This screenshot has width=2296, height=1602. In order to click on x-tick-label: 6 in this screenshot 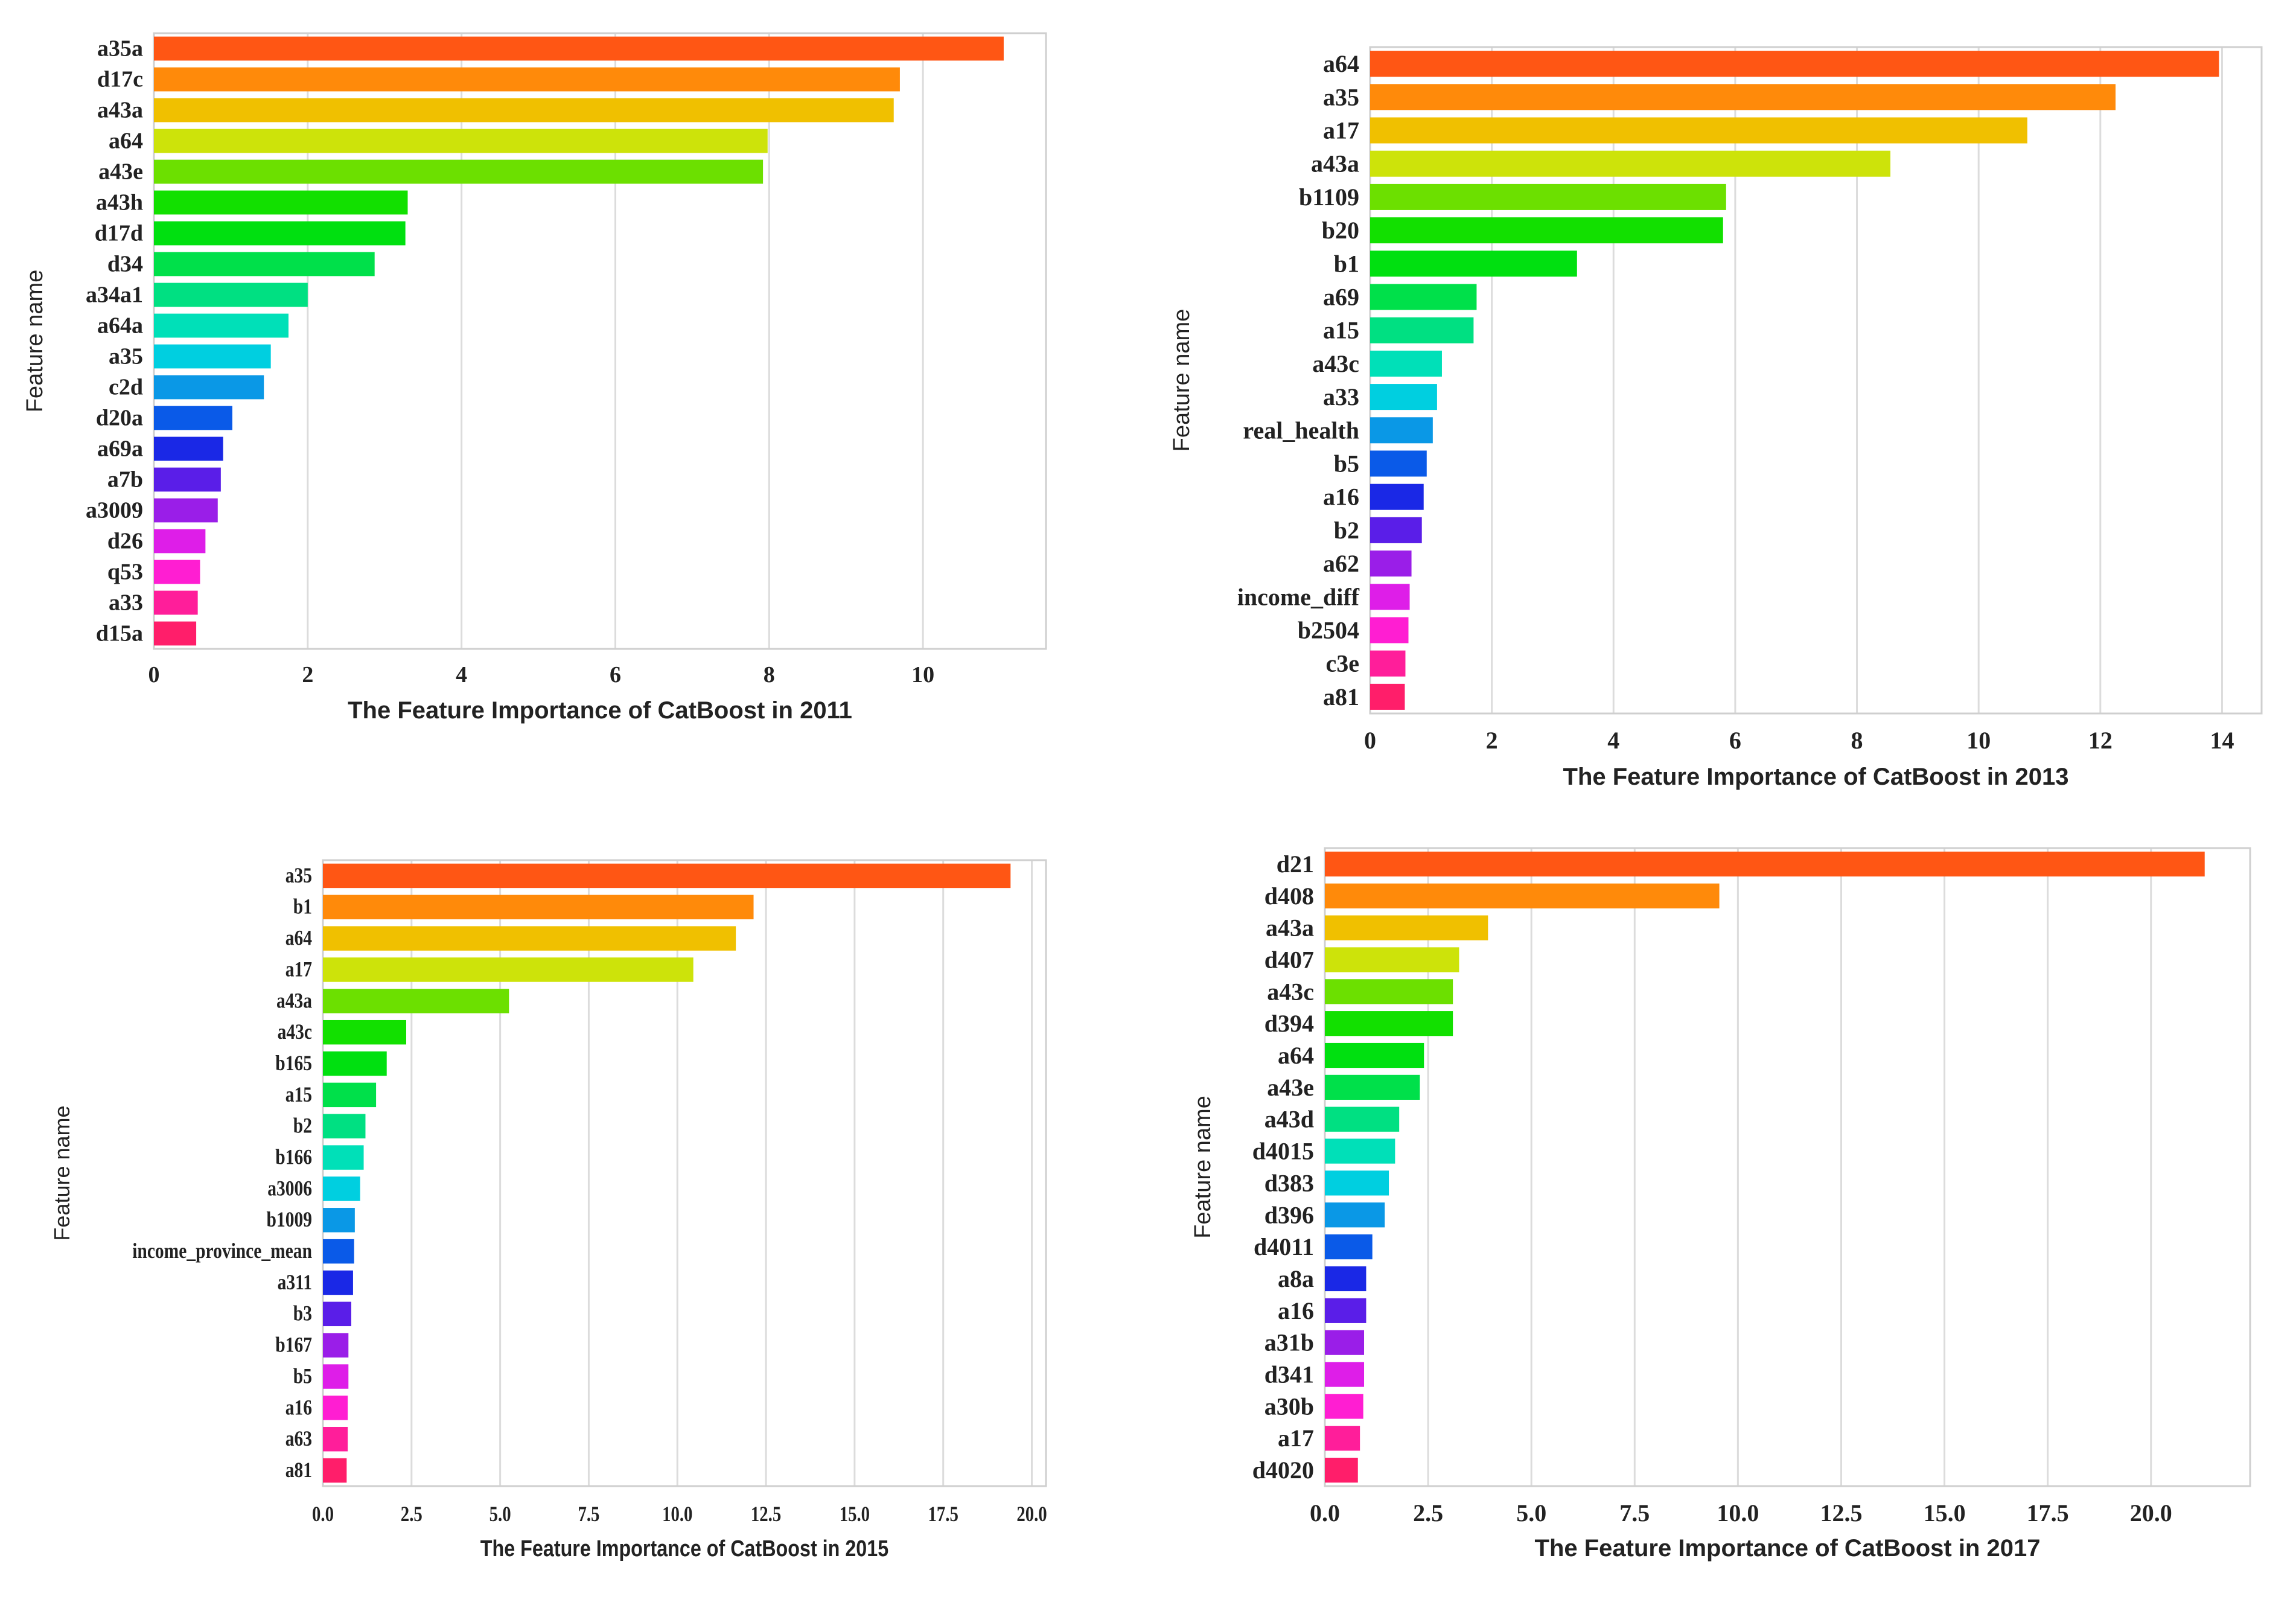, I will do `click(1735, 740)`.